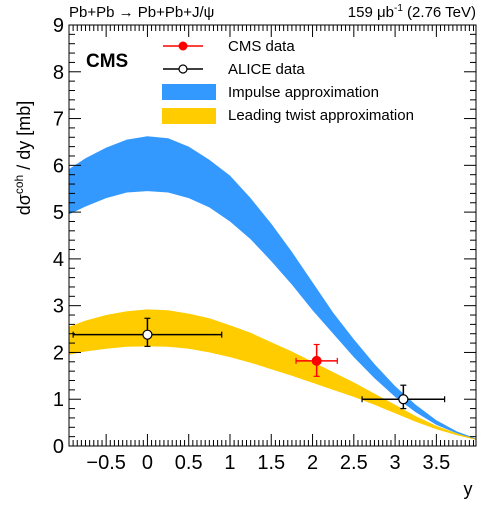 The height and width of the screenshot is (513, 498). Describe the element at coordinates (105, 463) in the screenshot. I see `x-tick-label: −0.5` at that location.